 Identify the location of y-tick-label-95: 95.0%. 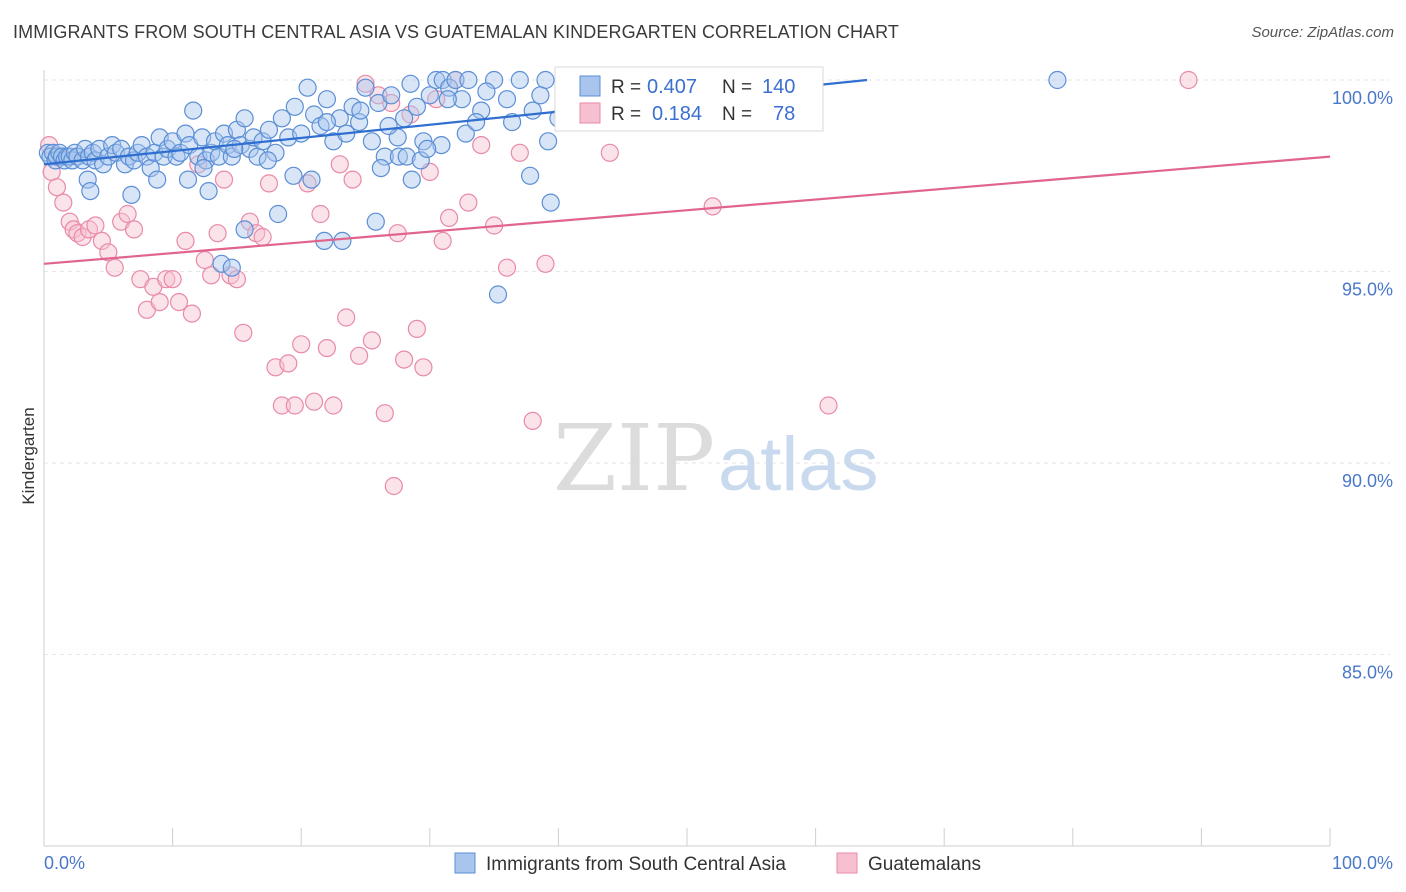
(1367, 290).